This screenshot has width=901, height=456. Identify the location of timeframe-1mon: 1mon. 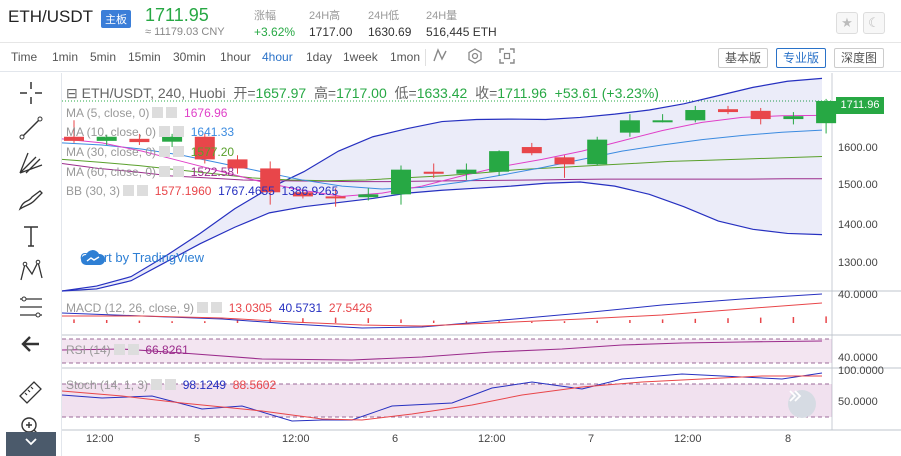
(405, 57).